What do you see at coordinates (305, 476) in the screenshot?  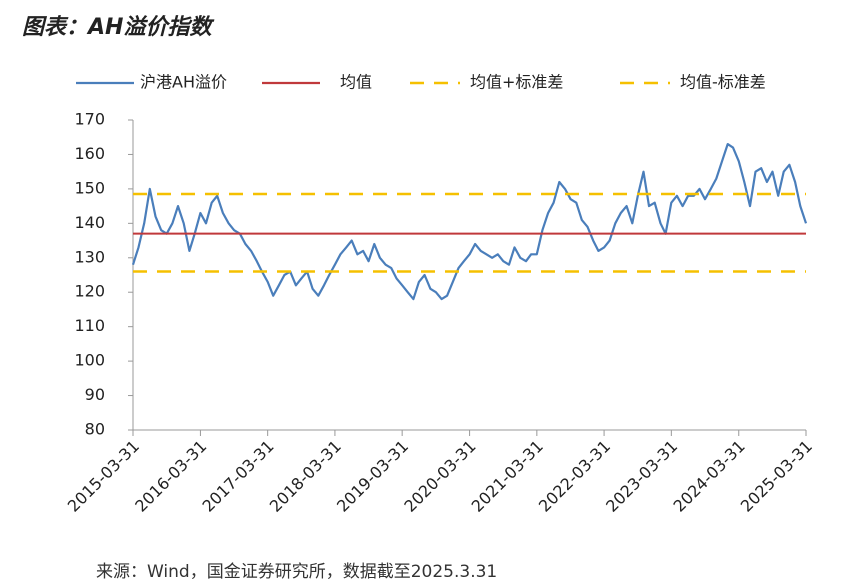 I see `x-tick-label: 2018-03-31` at bounding box center [305, 476].